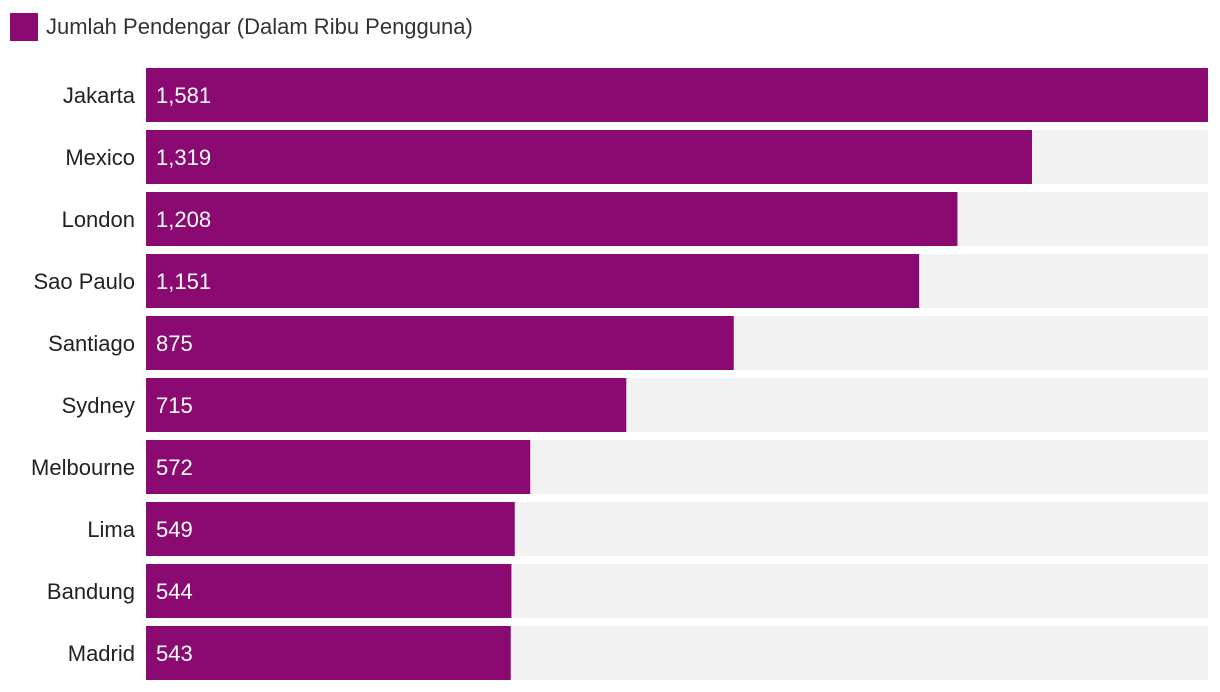  I want to click on bar-melbourne, so click(338, 467).